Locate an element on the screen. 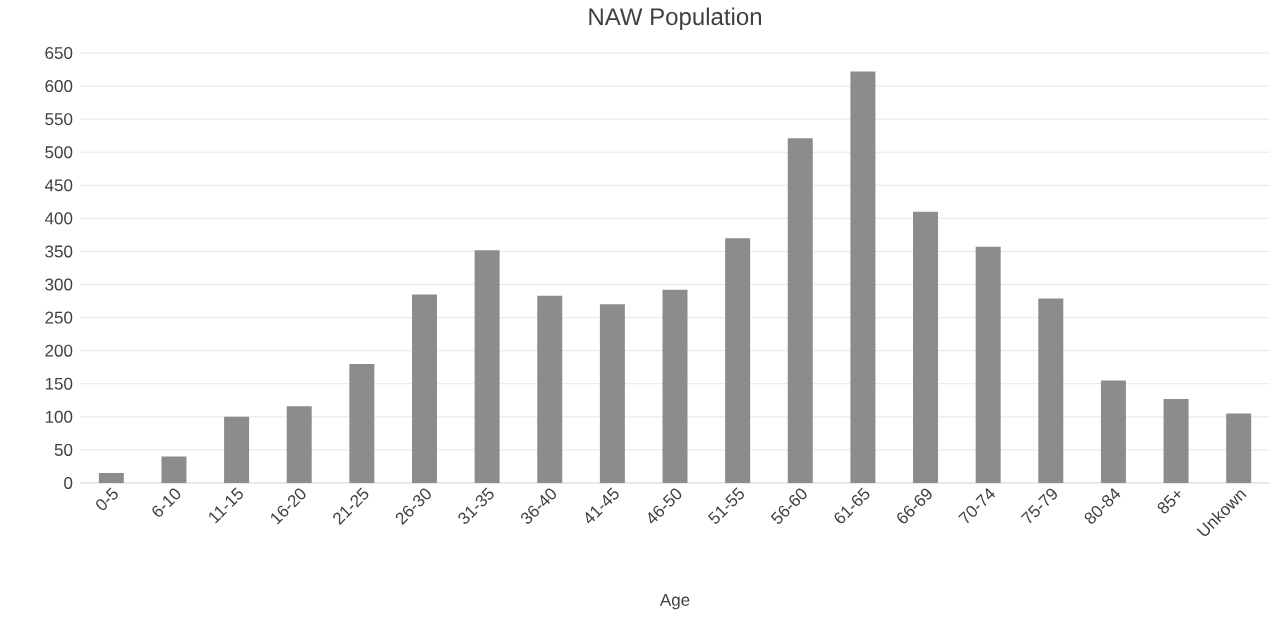 Image resolution: width=1284 pixels, height=641 pixels. y-tick-label: 150 is located at coordinates (59, 383).